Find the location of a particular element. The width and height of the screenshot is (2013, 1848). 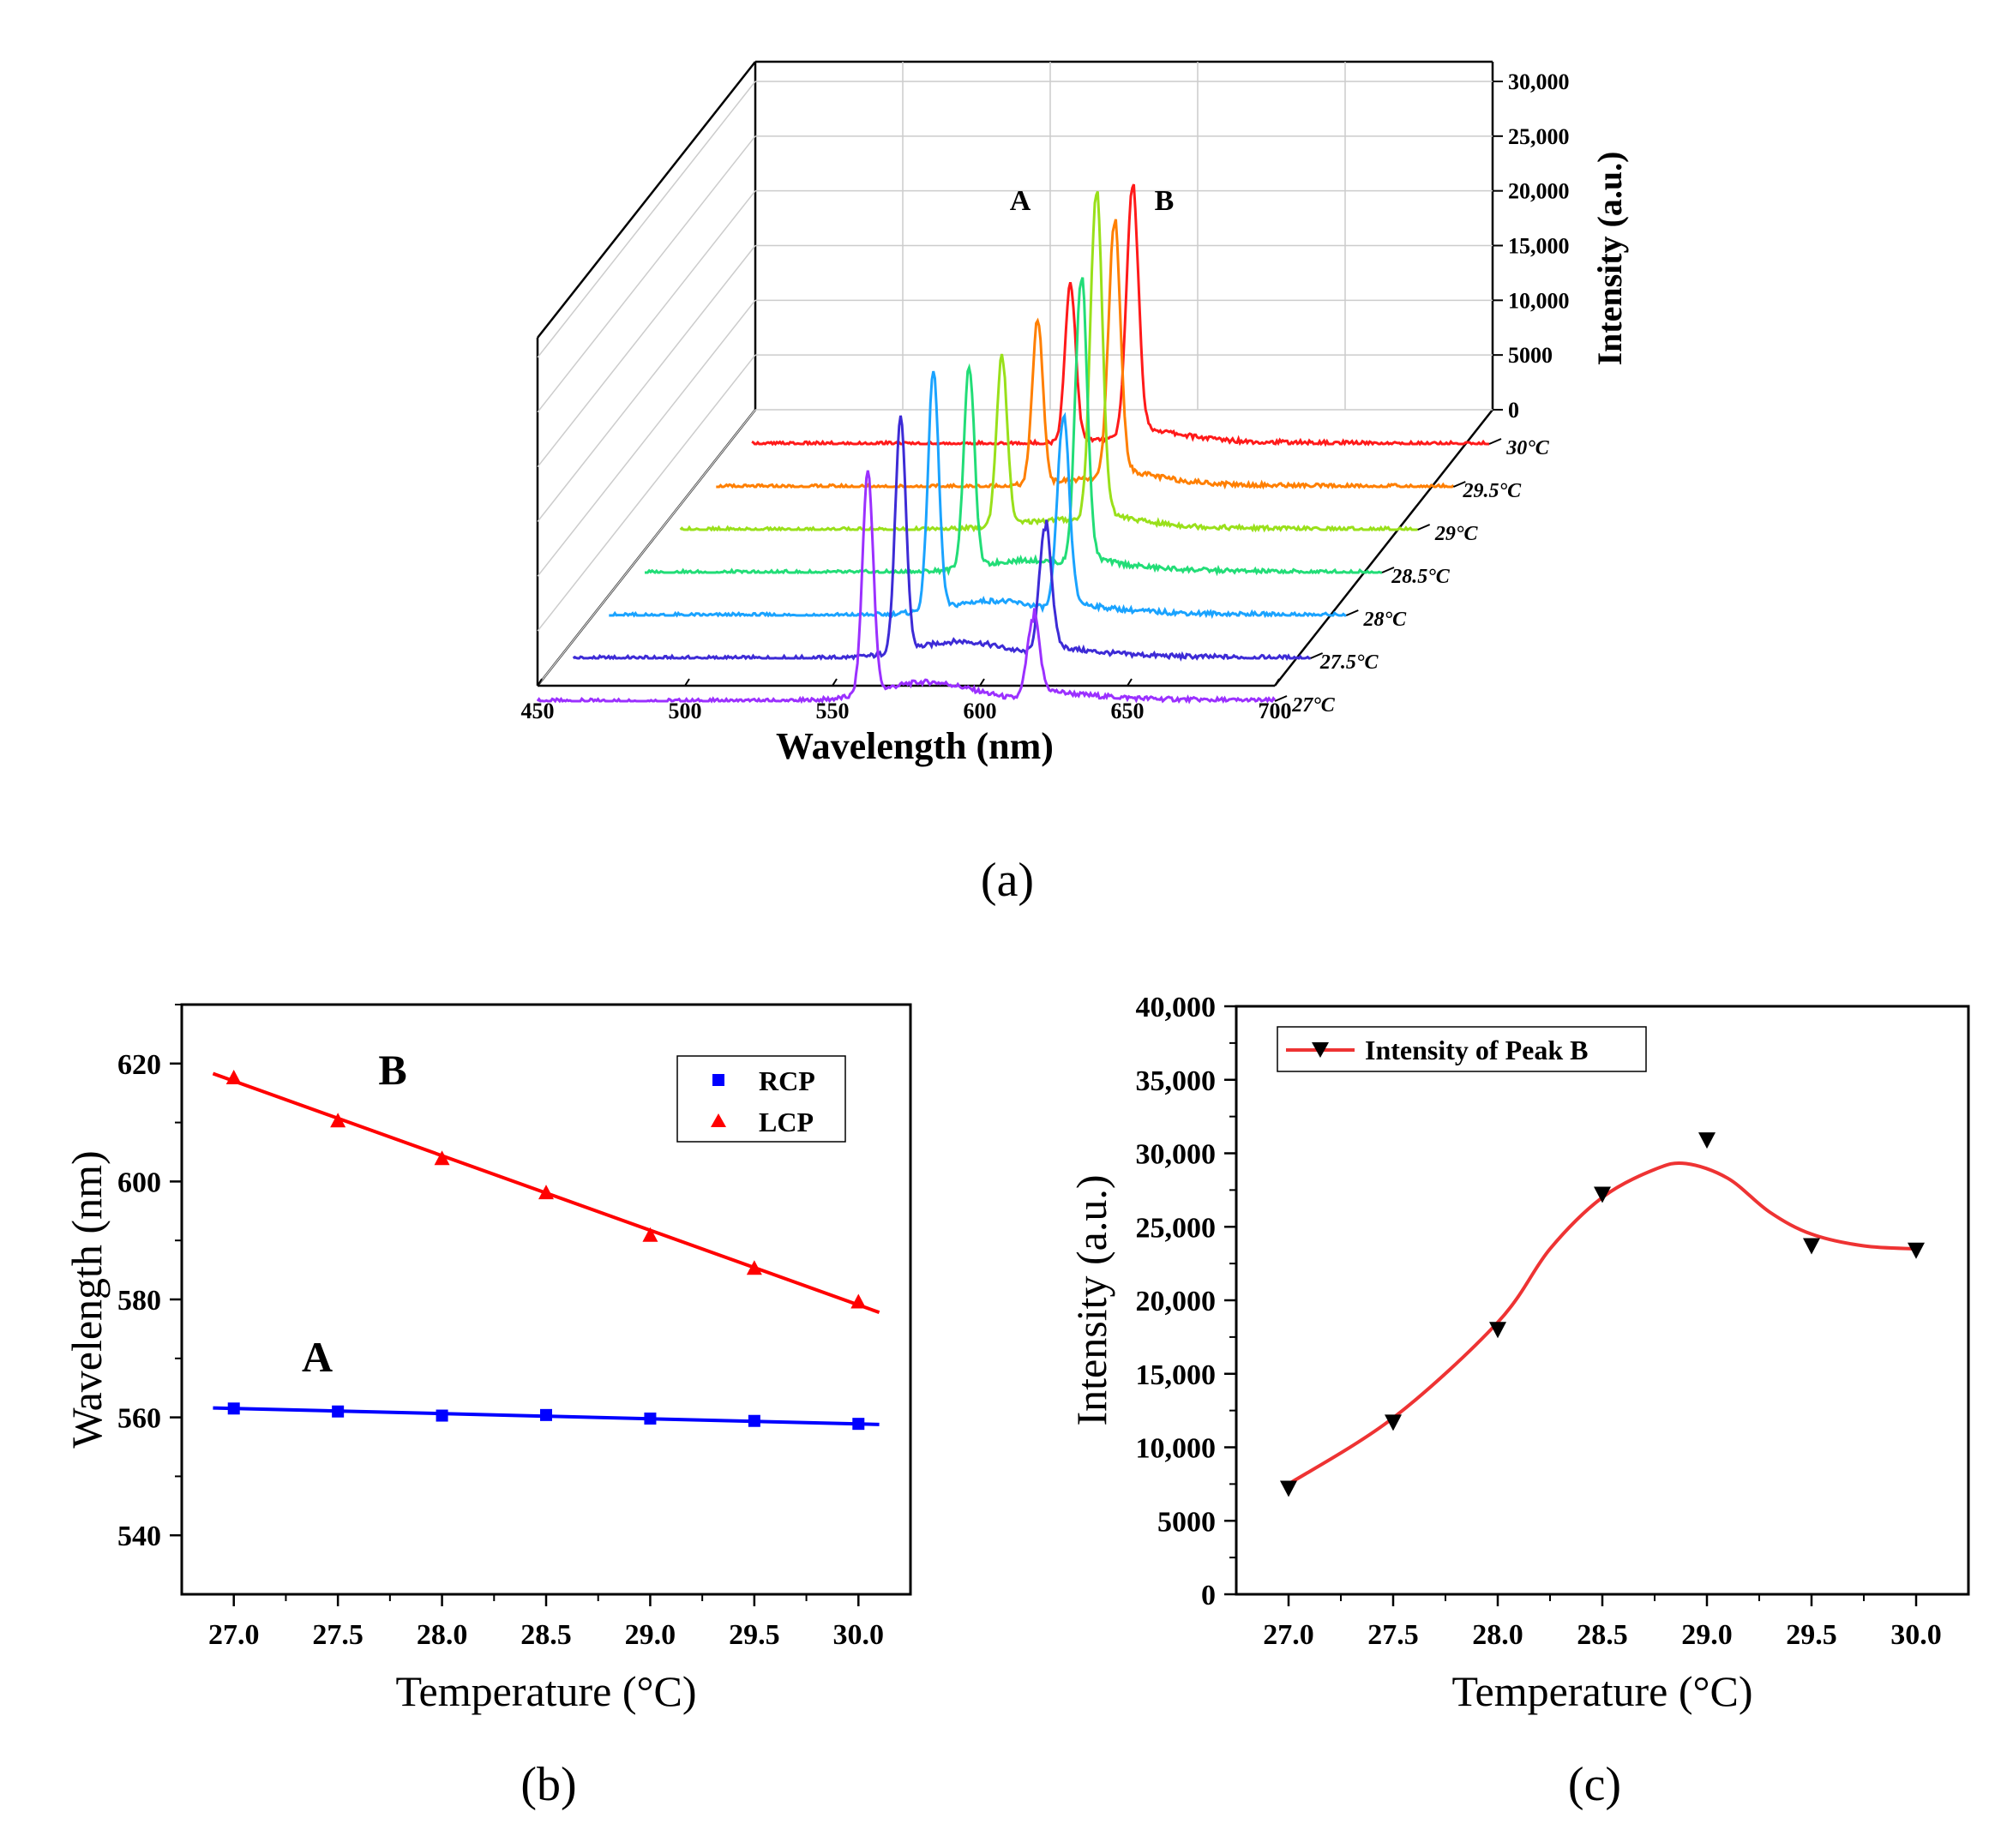

panel-label-b: (b) is located at coordinates (548, 1785).